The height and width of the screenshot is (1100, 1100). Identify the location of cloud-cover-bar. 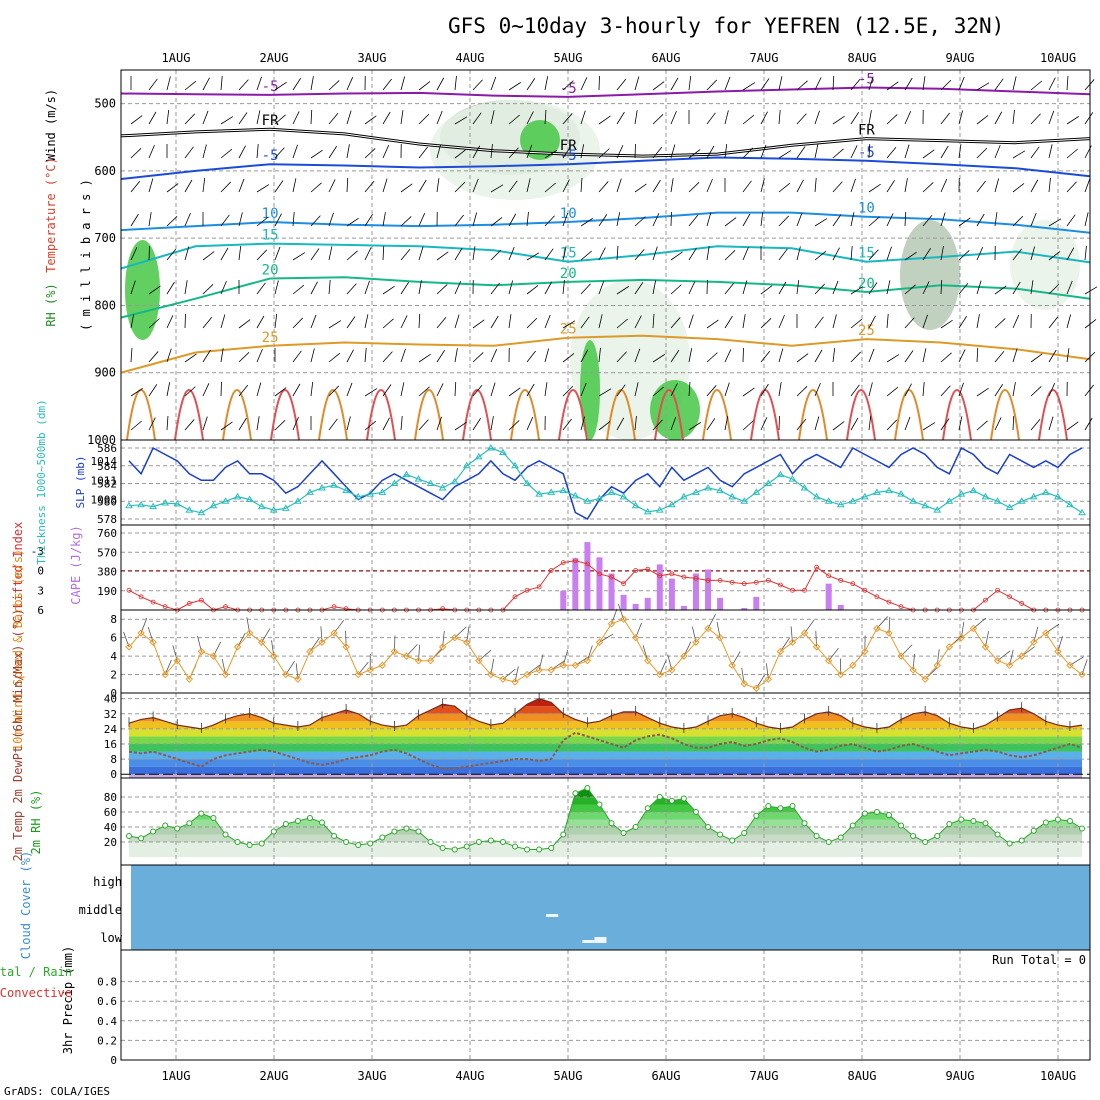
(552, 915).